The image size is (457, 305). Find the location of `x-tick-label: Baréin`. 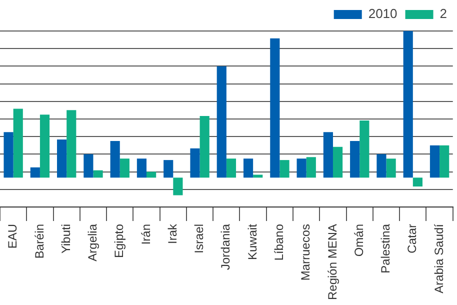

x-tick-label: Baréin is located at coordinates (39, 241).